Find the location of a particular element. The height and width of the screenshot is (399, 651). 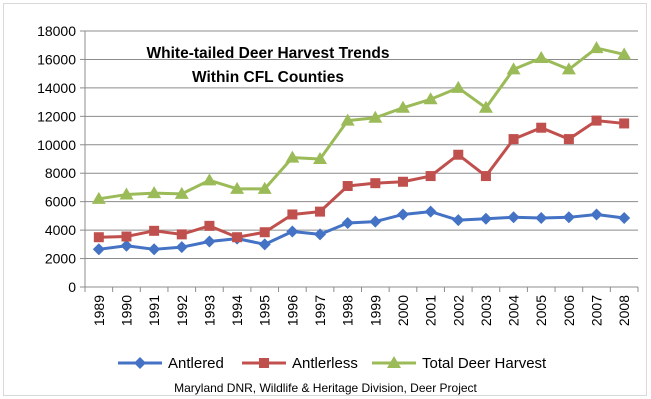

x-tick-label: 1997 is located at coordinates (320, 310).